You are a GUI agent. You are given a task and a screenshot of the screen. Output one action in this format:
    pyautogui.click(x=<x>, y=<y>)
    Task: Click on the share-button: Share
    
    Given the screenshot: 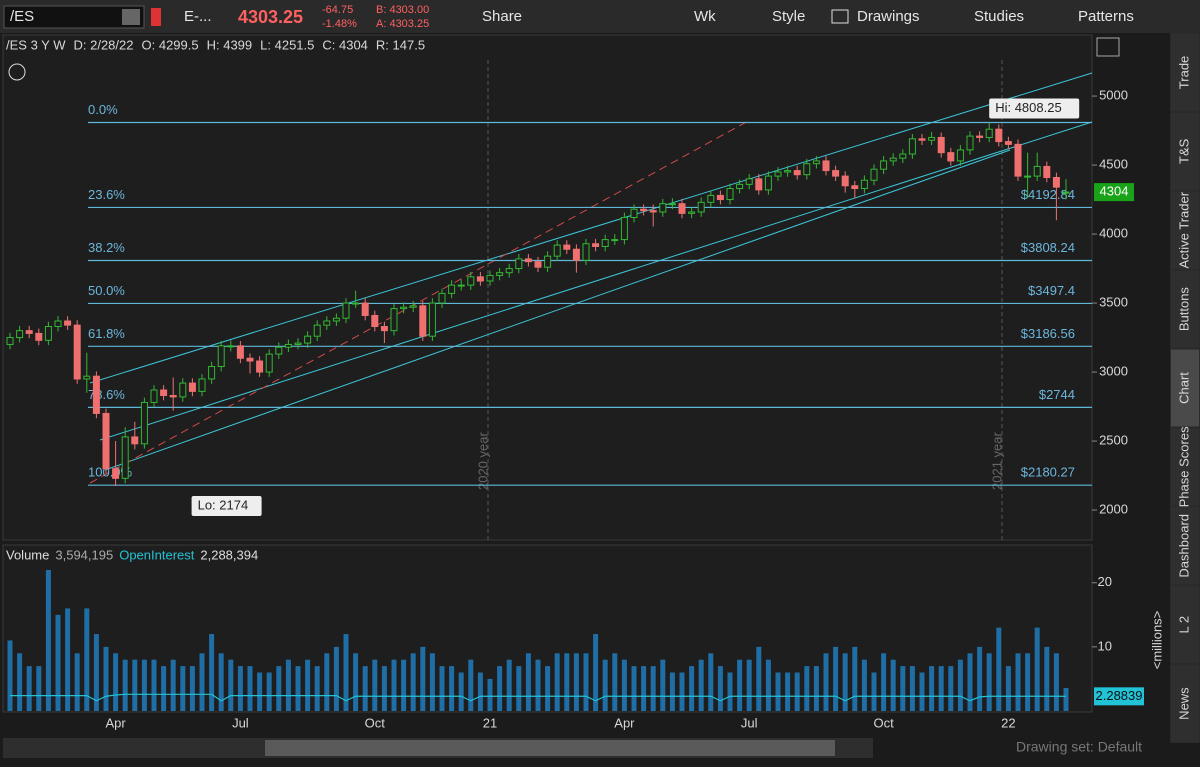 What is the action you would take?
    pyautogui.click(x=502, y=16)
    